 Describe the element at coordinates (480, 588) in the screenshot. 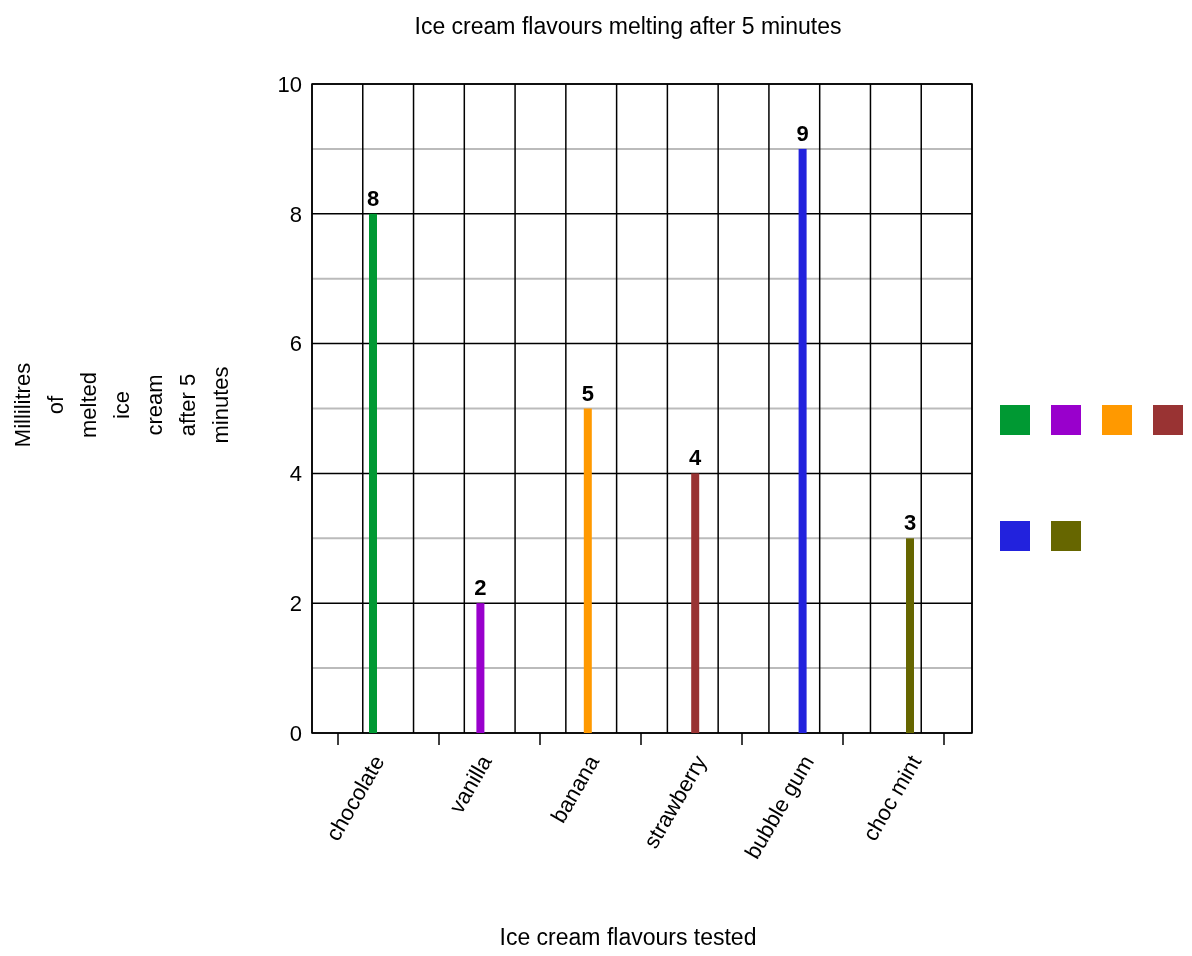

I see `data-label: 2` at that location.